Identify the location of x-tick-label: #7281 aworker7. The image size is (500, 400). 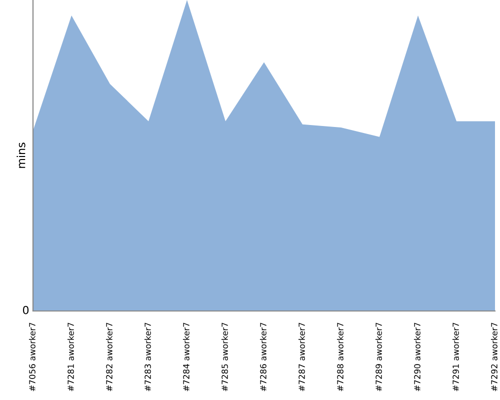
(70, 357).